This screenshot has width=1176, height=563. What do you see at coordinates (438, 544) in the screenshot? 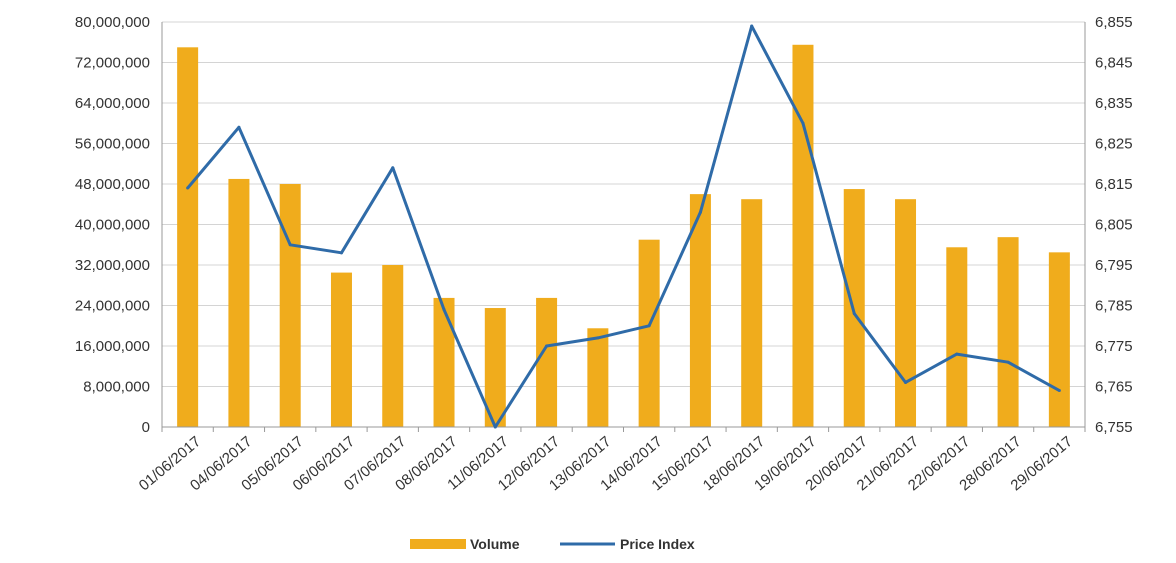
I see `legend-swatch-volume` at bounding box center [438, 544].